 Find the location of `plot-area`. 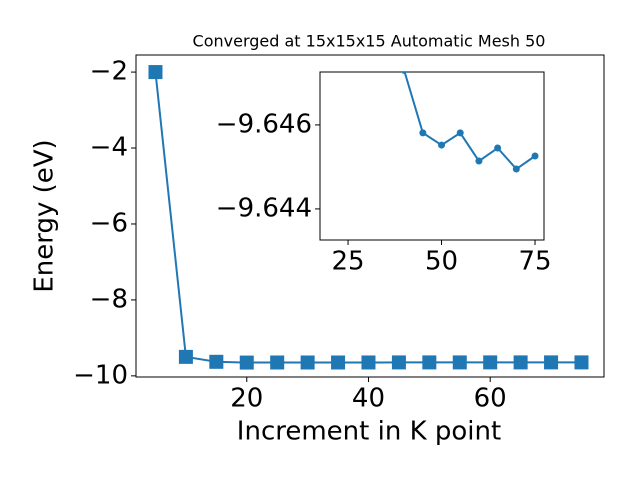

plot-area is located at coordinates (432, 156).